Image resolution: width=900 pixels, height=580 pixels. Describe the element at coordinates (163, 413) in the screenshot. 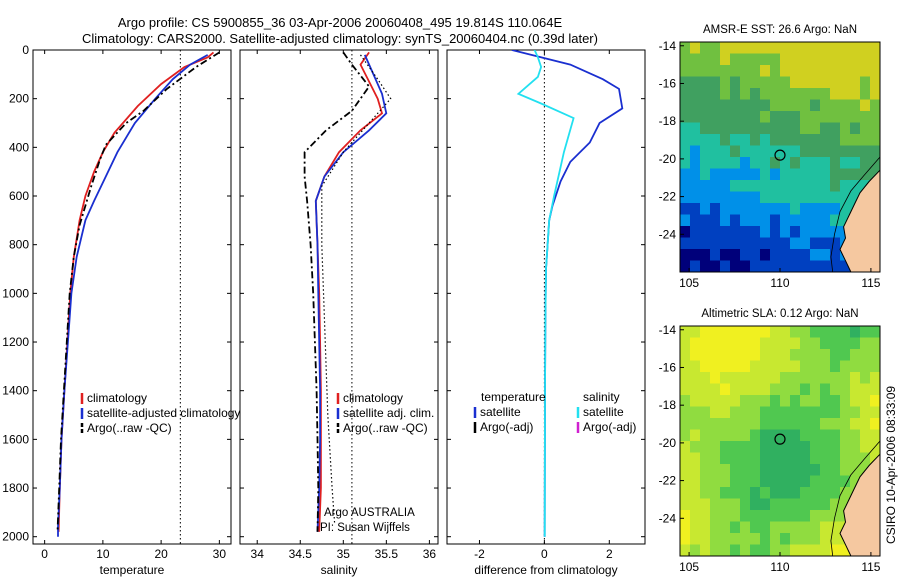

I see `temperature-legend-item-label: satellite-adjusted climatology` at that location.